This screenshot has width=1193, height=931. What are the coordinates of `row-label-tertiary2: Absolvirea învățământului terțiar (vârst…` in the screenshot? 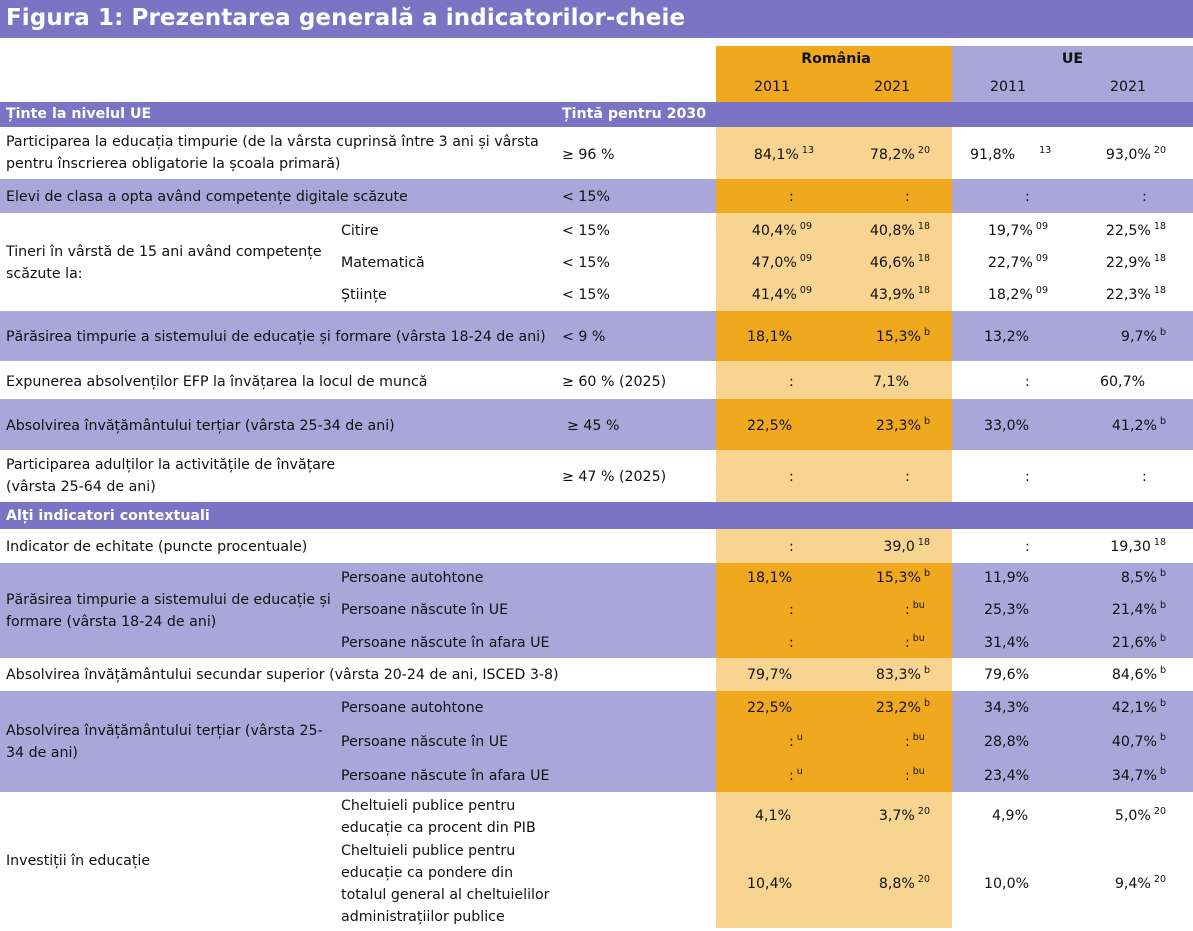 It's located at (164, 742).